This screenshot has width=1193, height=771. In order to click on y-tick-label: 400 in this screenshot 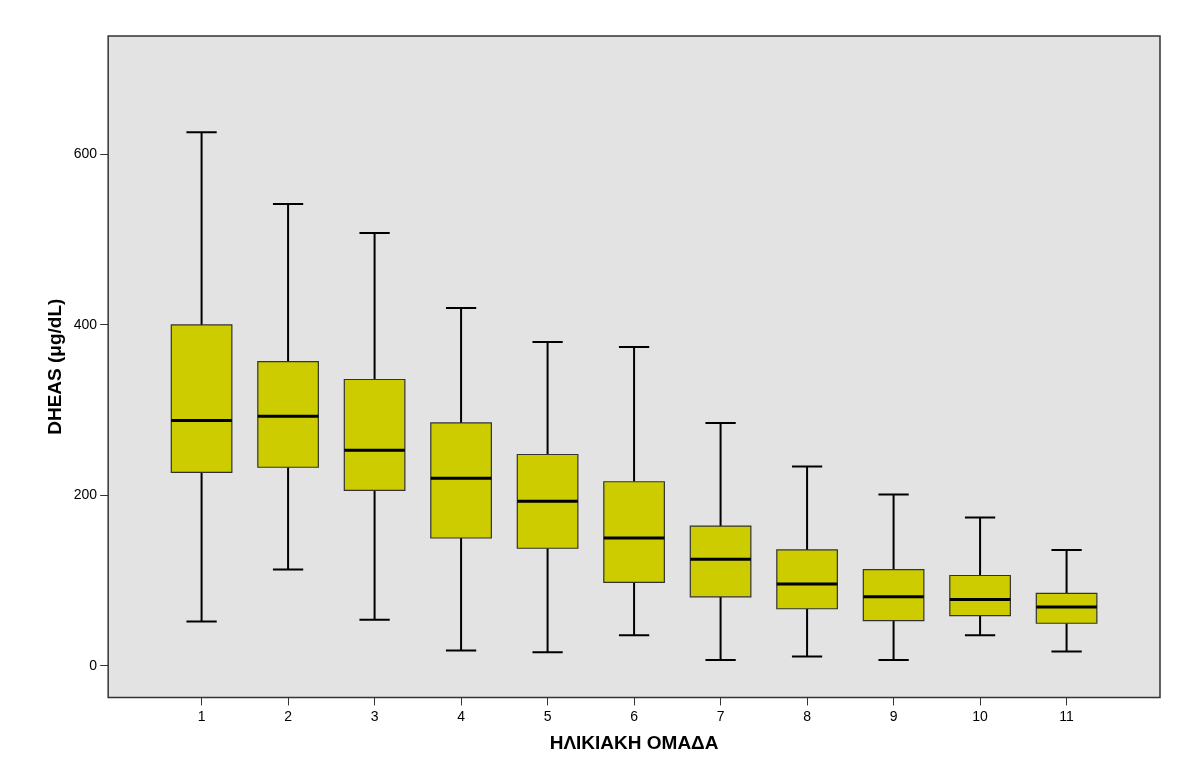, I will do `click(85, 323)`.